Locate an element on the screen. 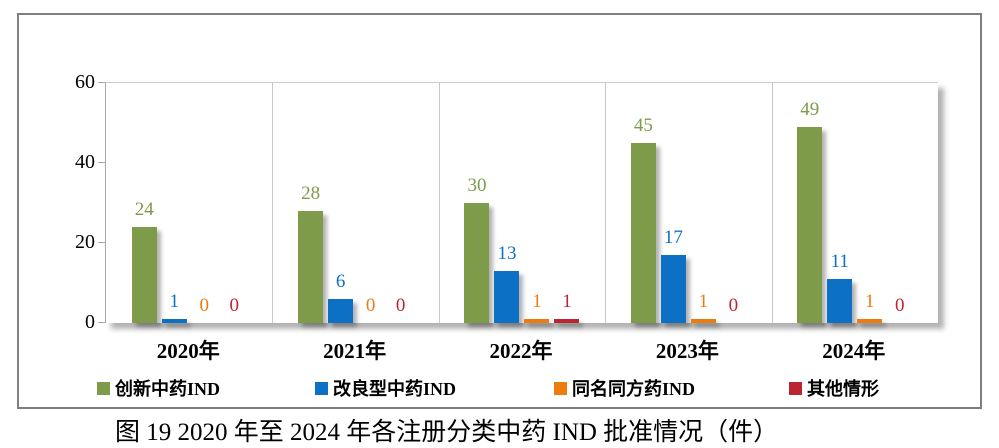 This screenshot has width=999, height=448. bar-slot: 17 is located at coordinates (673, 203).